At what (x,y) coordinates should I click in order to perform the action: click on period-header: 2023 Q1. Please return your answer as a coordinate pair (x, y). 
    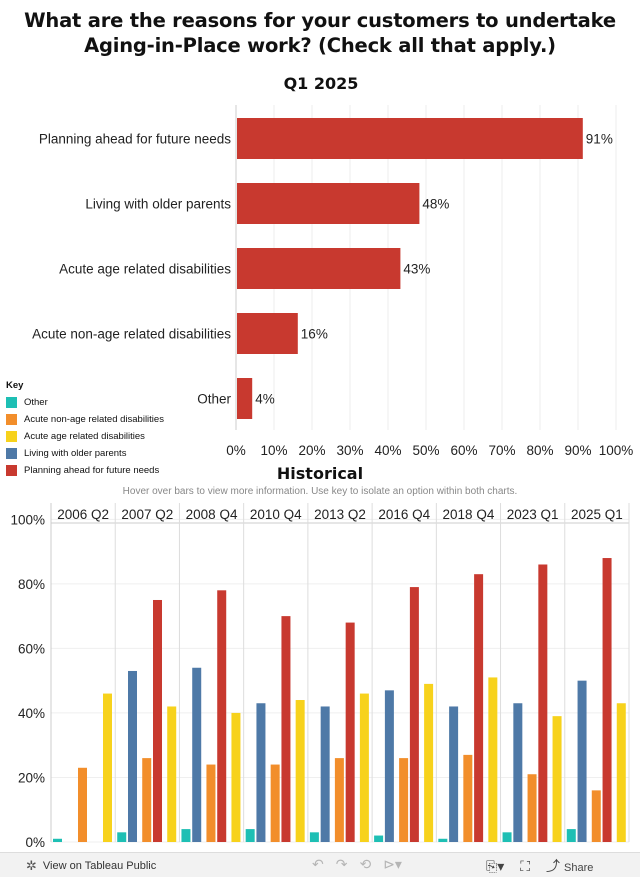
    Looking at the image, I should click on (533, 514).